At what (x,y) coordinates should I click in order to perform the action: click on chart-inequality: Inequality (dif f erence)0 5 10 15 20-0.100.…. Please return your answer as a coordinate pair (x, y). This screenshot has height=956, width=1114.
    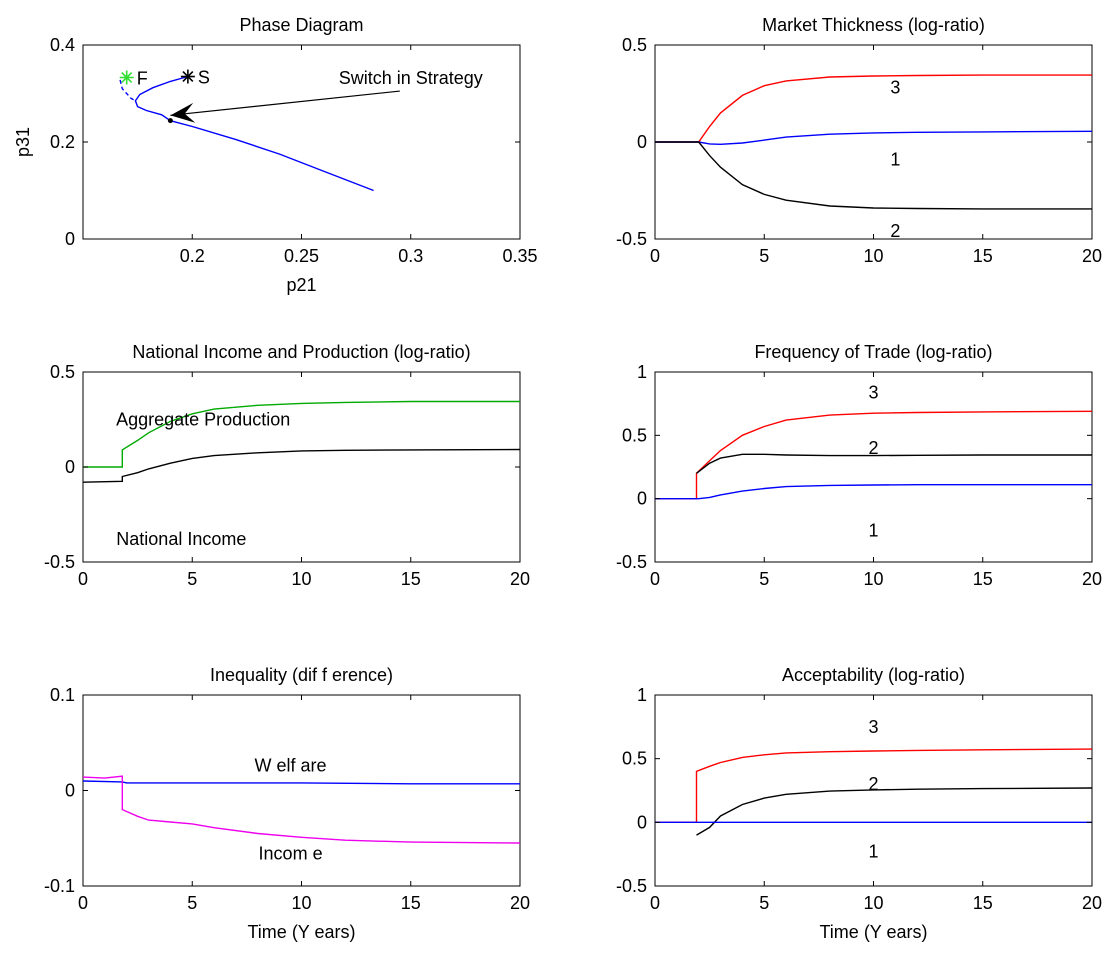
    Looking at the image, I should click on (287, 803).